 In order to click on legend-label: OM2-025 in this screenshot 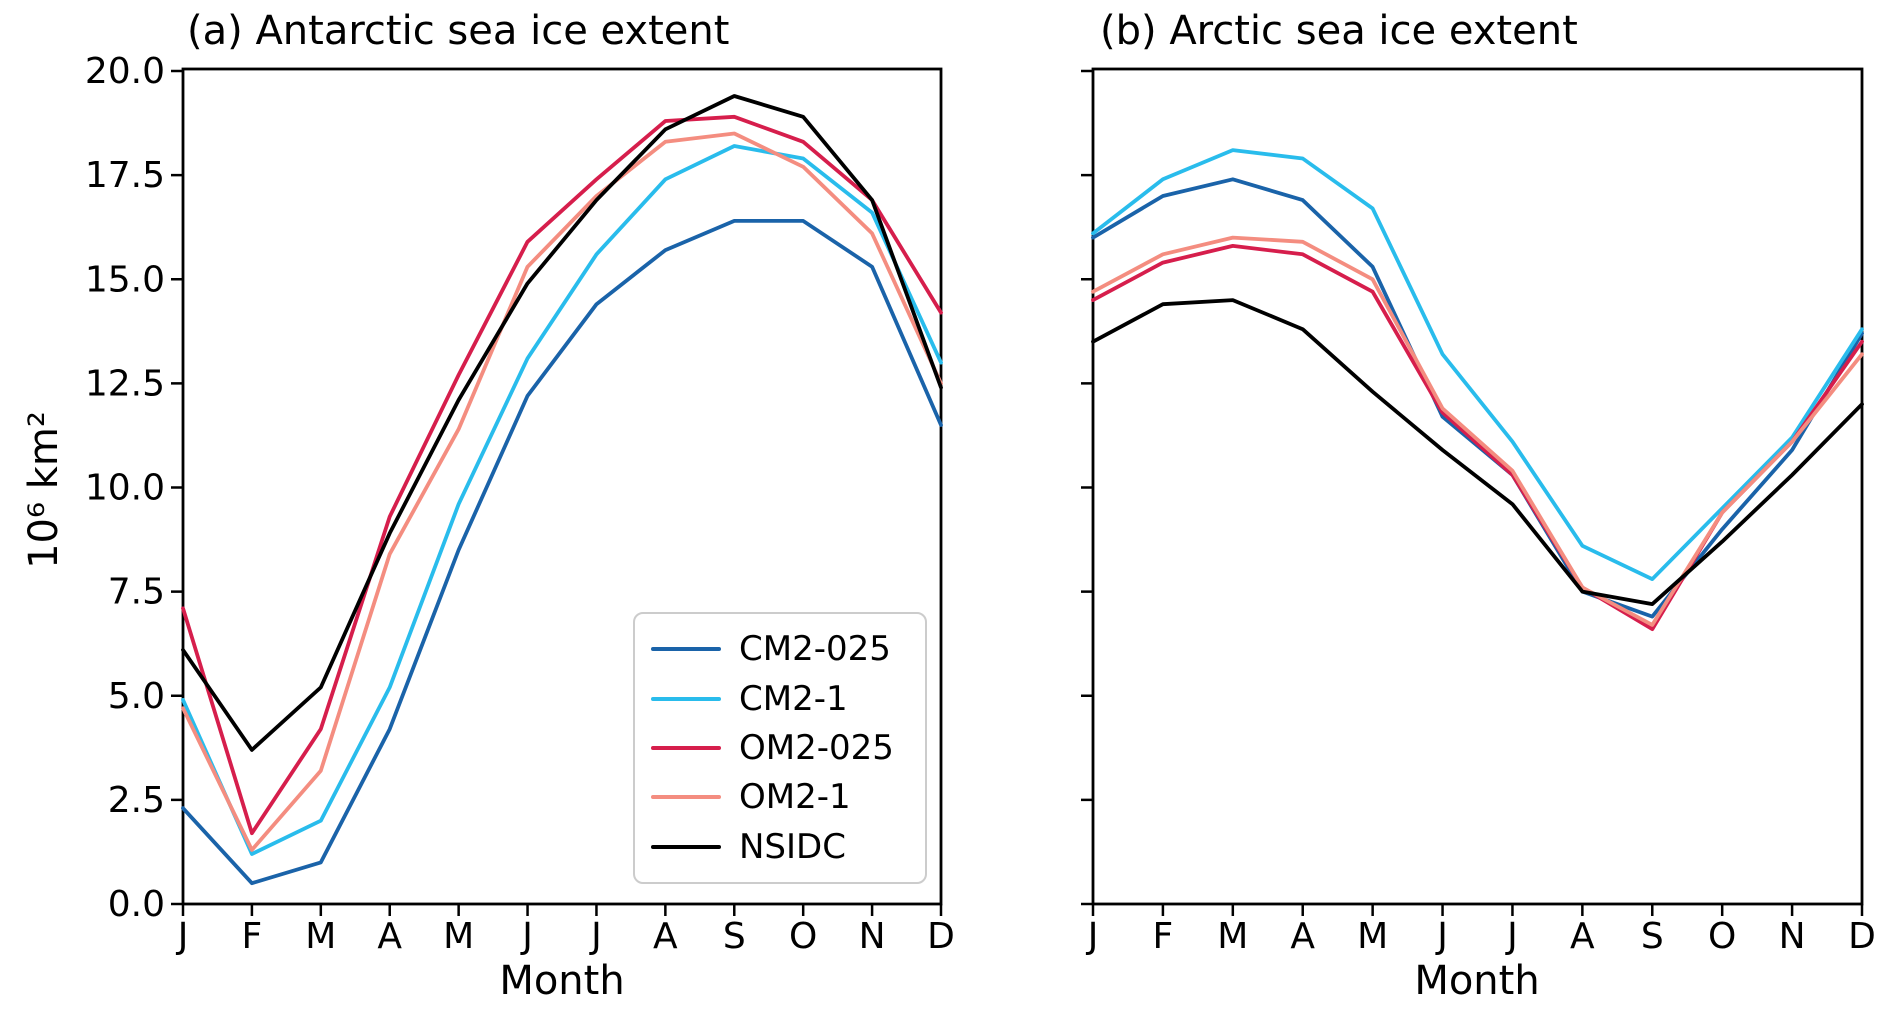, I will do `click(816, 747)`.